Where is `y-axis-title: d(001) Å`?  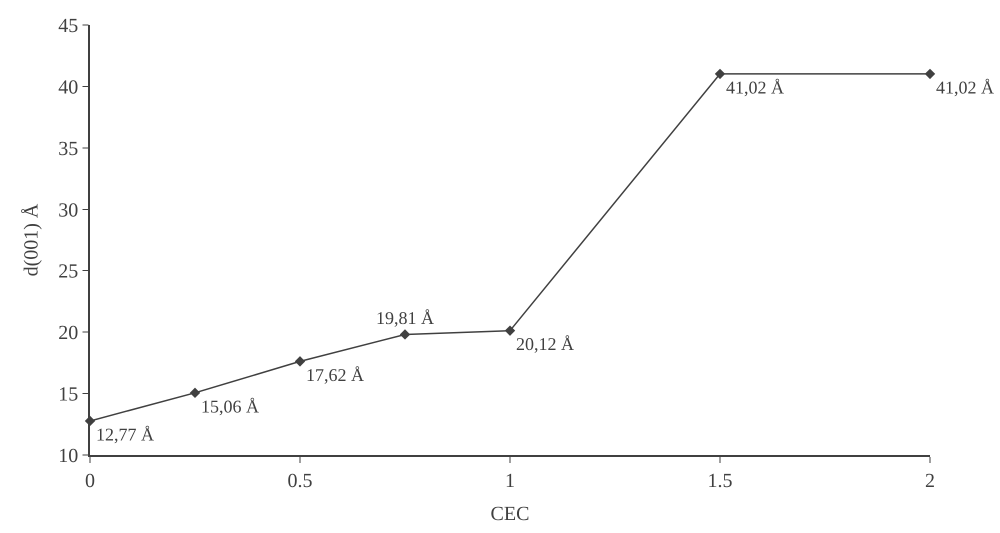
y-axis-title: d(001) Å is located at coordinates (31, 239).